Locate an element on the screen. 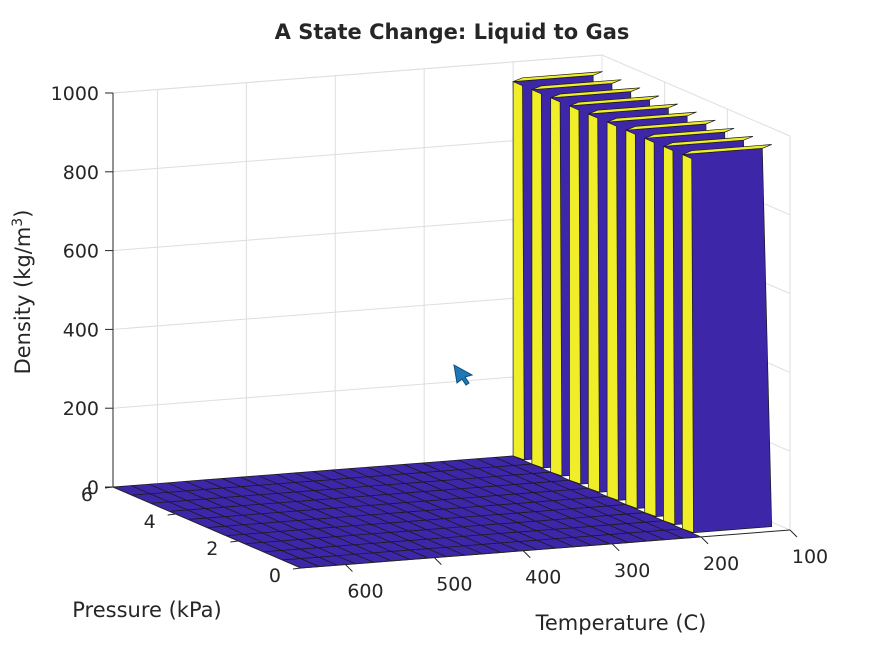 The height and width of the screenshot is (655, 874). x-tick-label: 100 is located at coordinates (810, 557).